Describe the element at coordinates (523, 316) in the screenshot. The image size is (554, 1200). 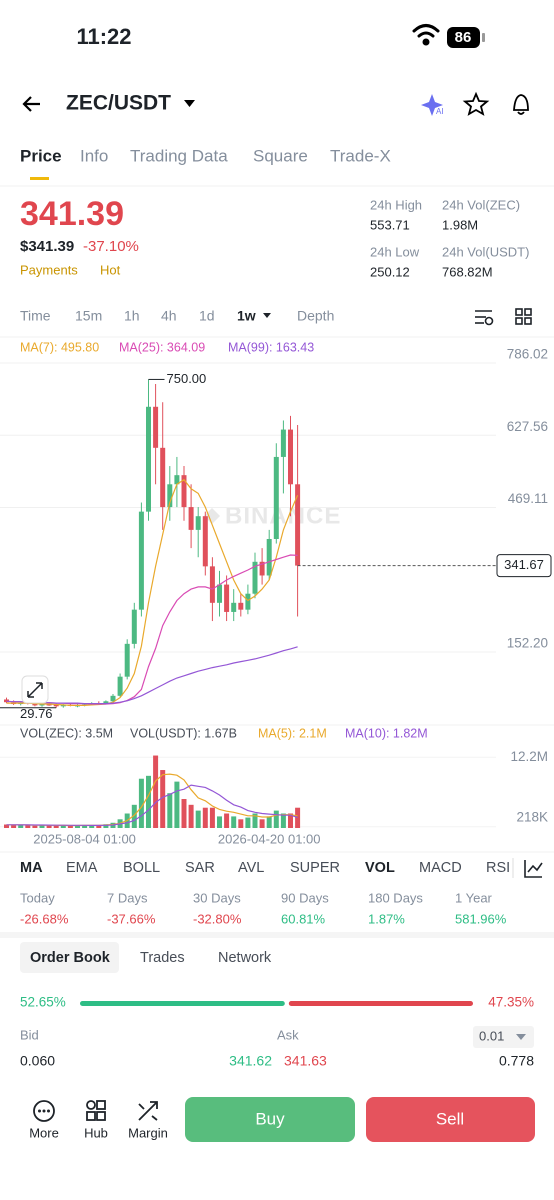
I see `layout-icon` at that location.